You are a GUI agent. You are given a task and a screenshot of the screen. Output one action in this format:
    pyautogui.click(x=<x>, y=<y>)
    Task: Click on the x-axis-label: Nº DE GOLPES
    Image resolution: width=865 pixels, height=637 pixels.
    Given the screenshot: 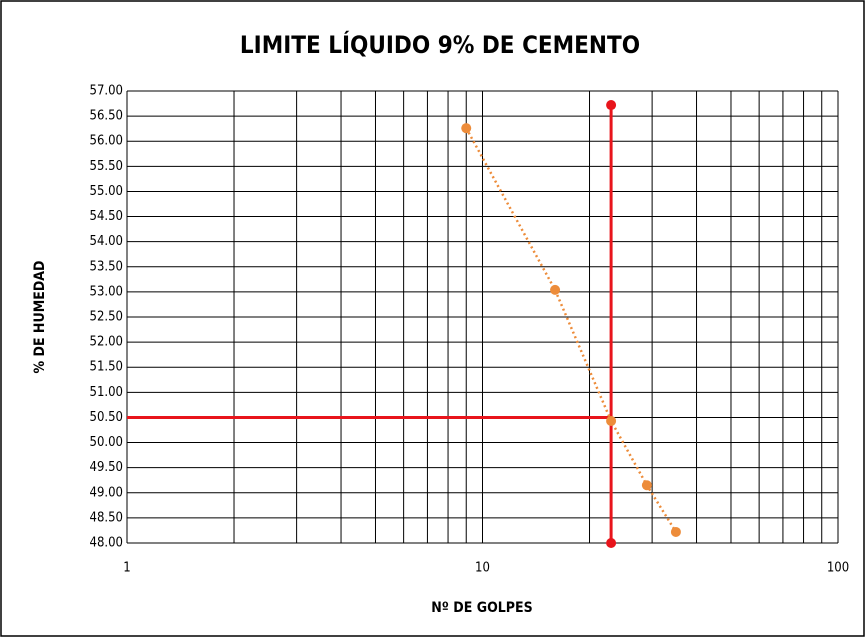 What is the action you would take?
    pyautogui.click(x=481, y=608)
    